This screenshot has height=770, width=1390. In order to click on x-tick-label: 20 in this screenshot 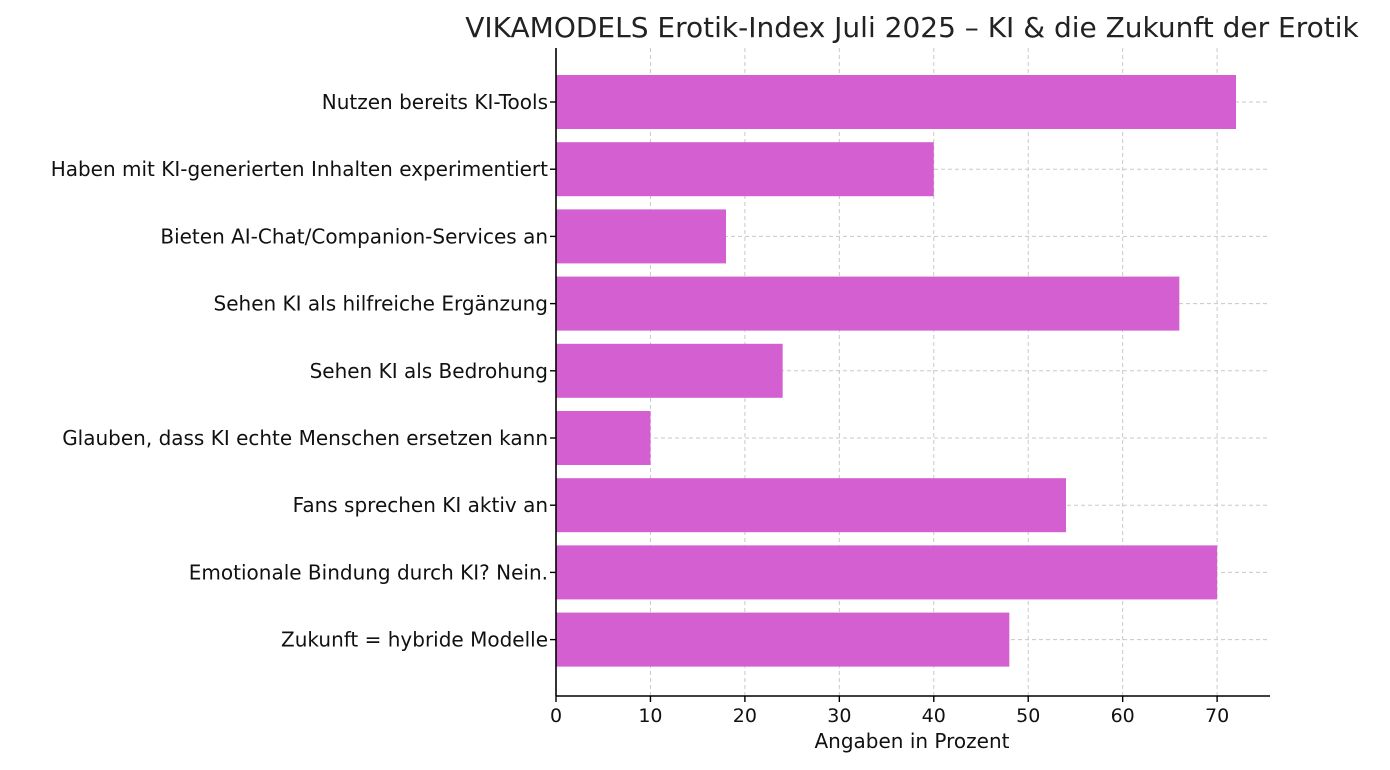, I will do `click(745, 716)`.